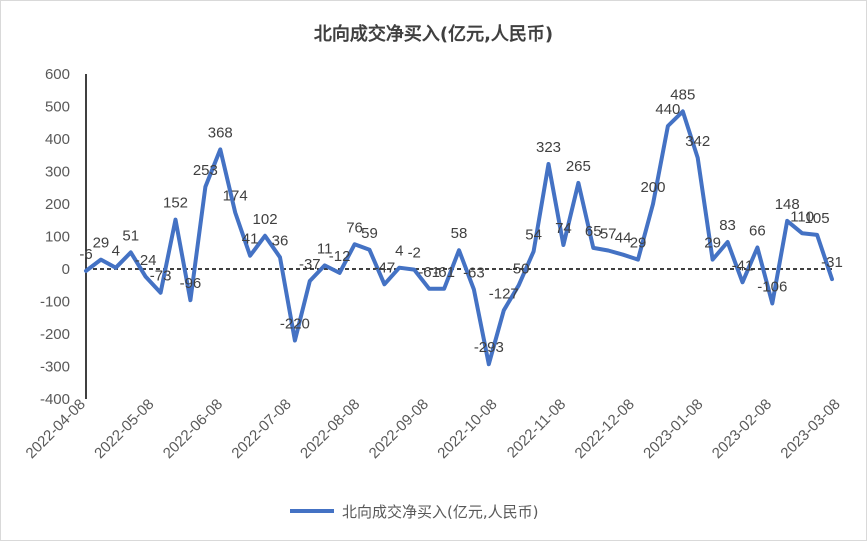 This screenshot has width=867, height=541. Describe the element at coordinates (354, 227) in the screenshot. I see `data-label: 76` at that location.